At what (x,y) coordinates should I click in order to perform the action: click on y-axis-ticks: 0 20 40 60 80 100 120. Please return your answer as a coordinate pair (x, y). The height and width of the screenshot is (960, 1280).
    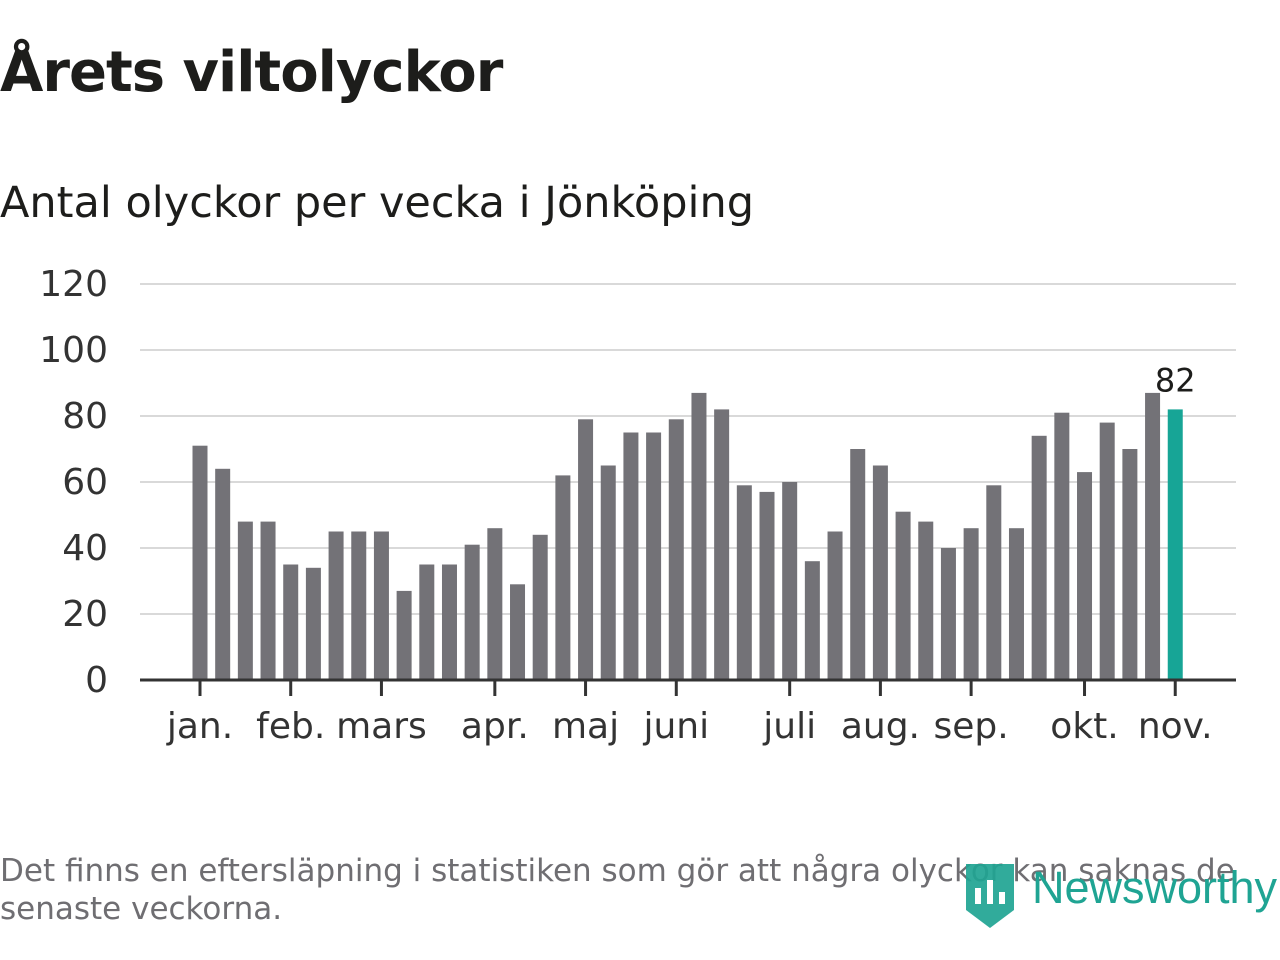
    Looking at the image, I should click on (73, 482).